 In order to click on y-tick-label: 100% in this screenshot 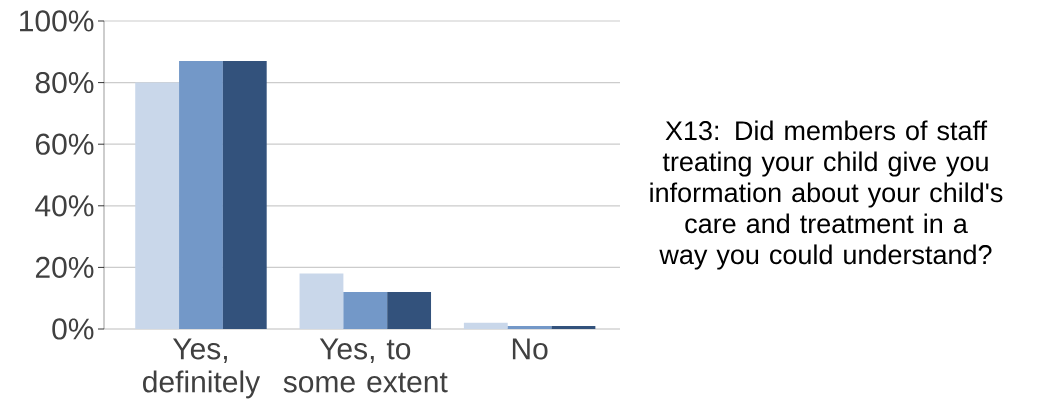, I will do `click(57, 21)`.